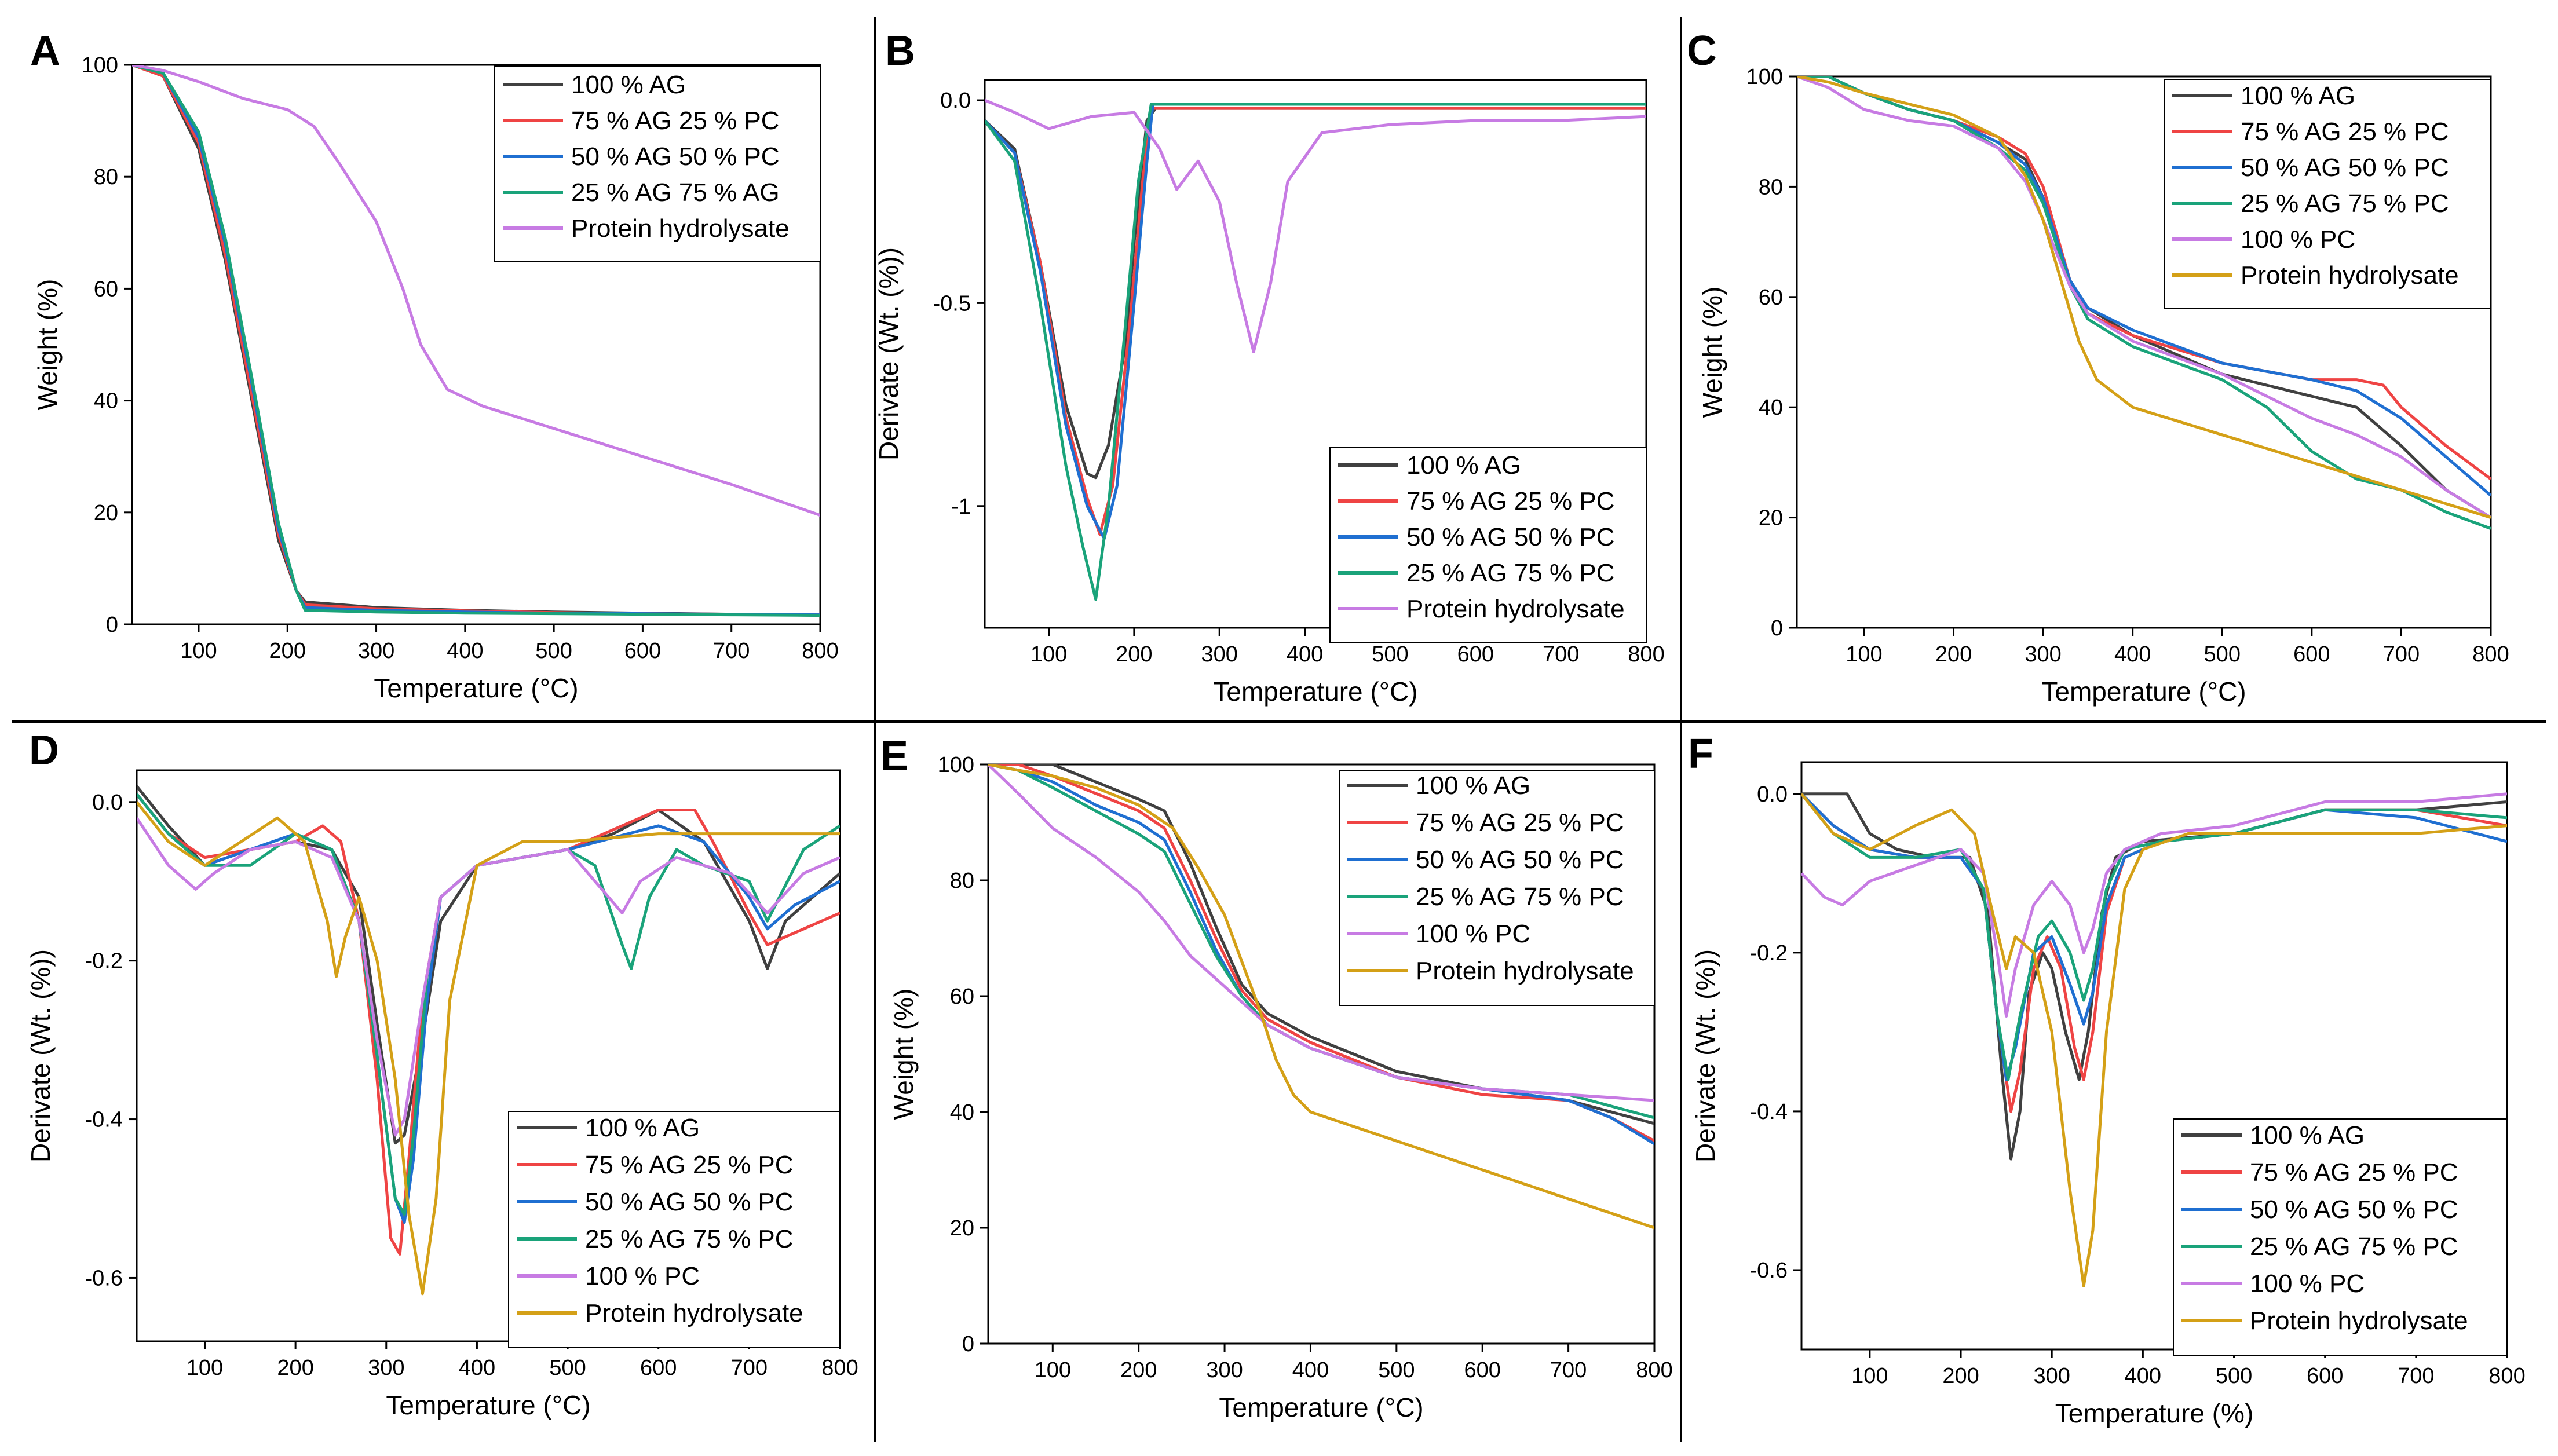 The image size is (2558, 1456). I want to click on panel-letter: D, so click(44, 751).